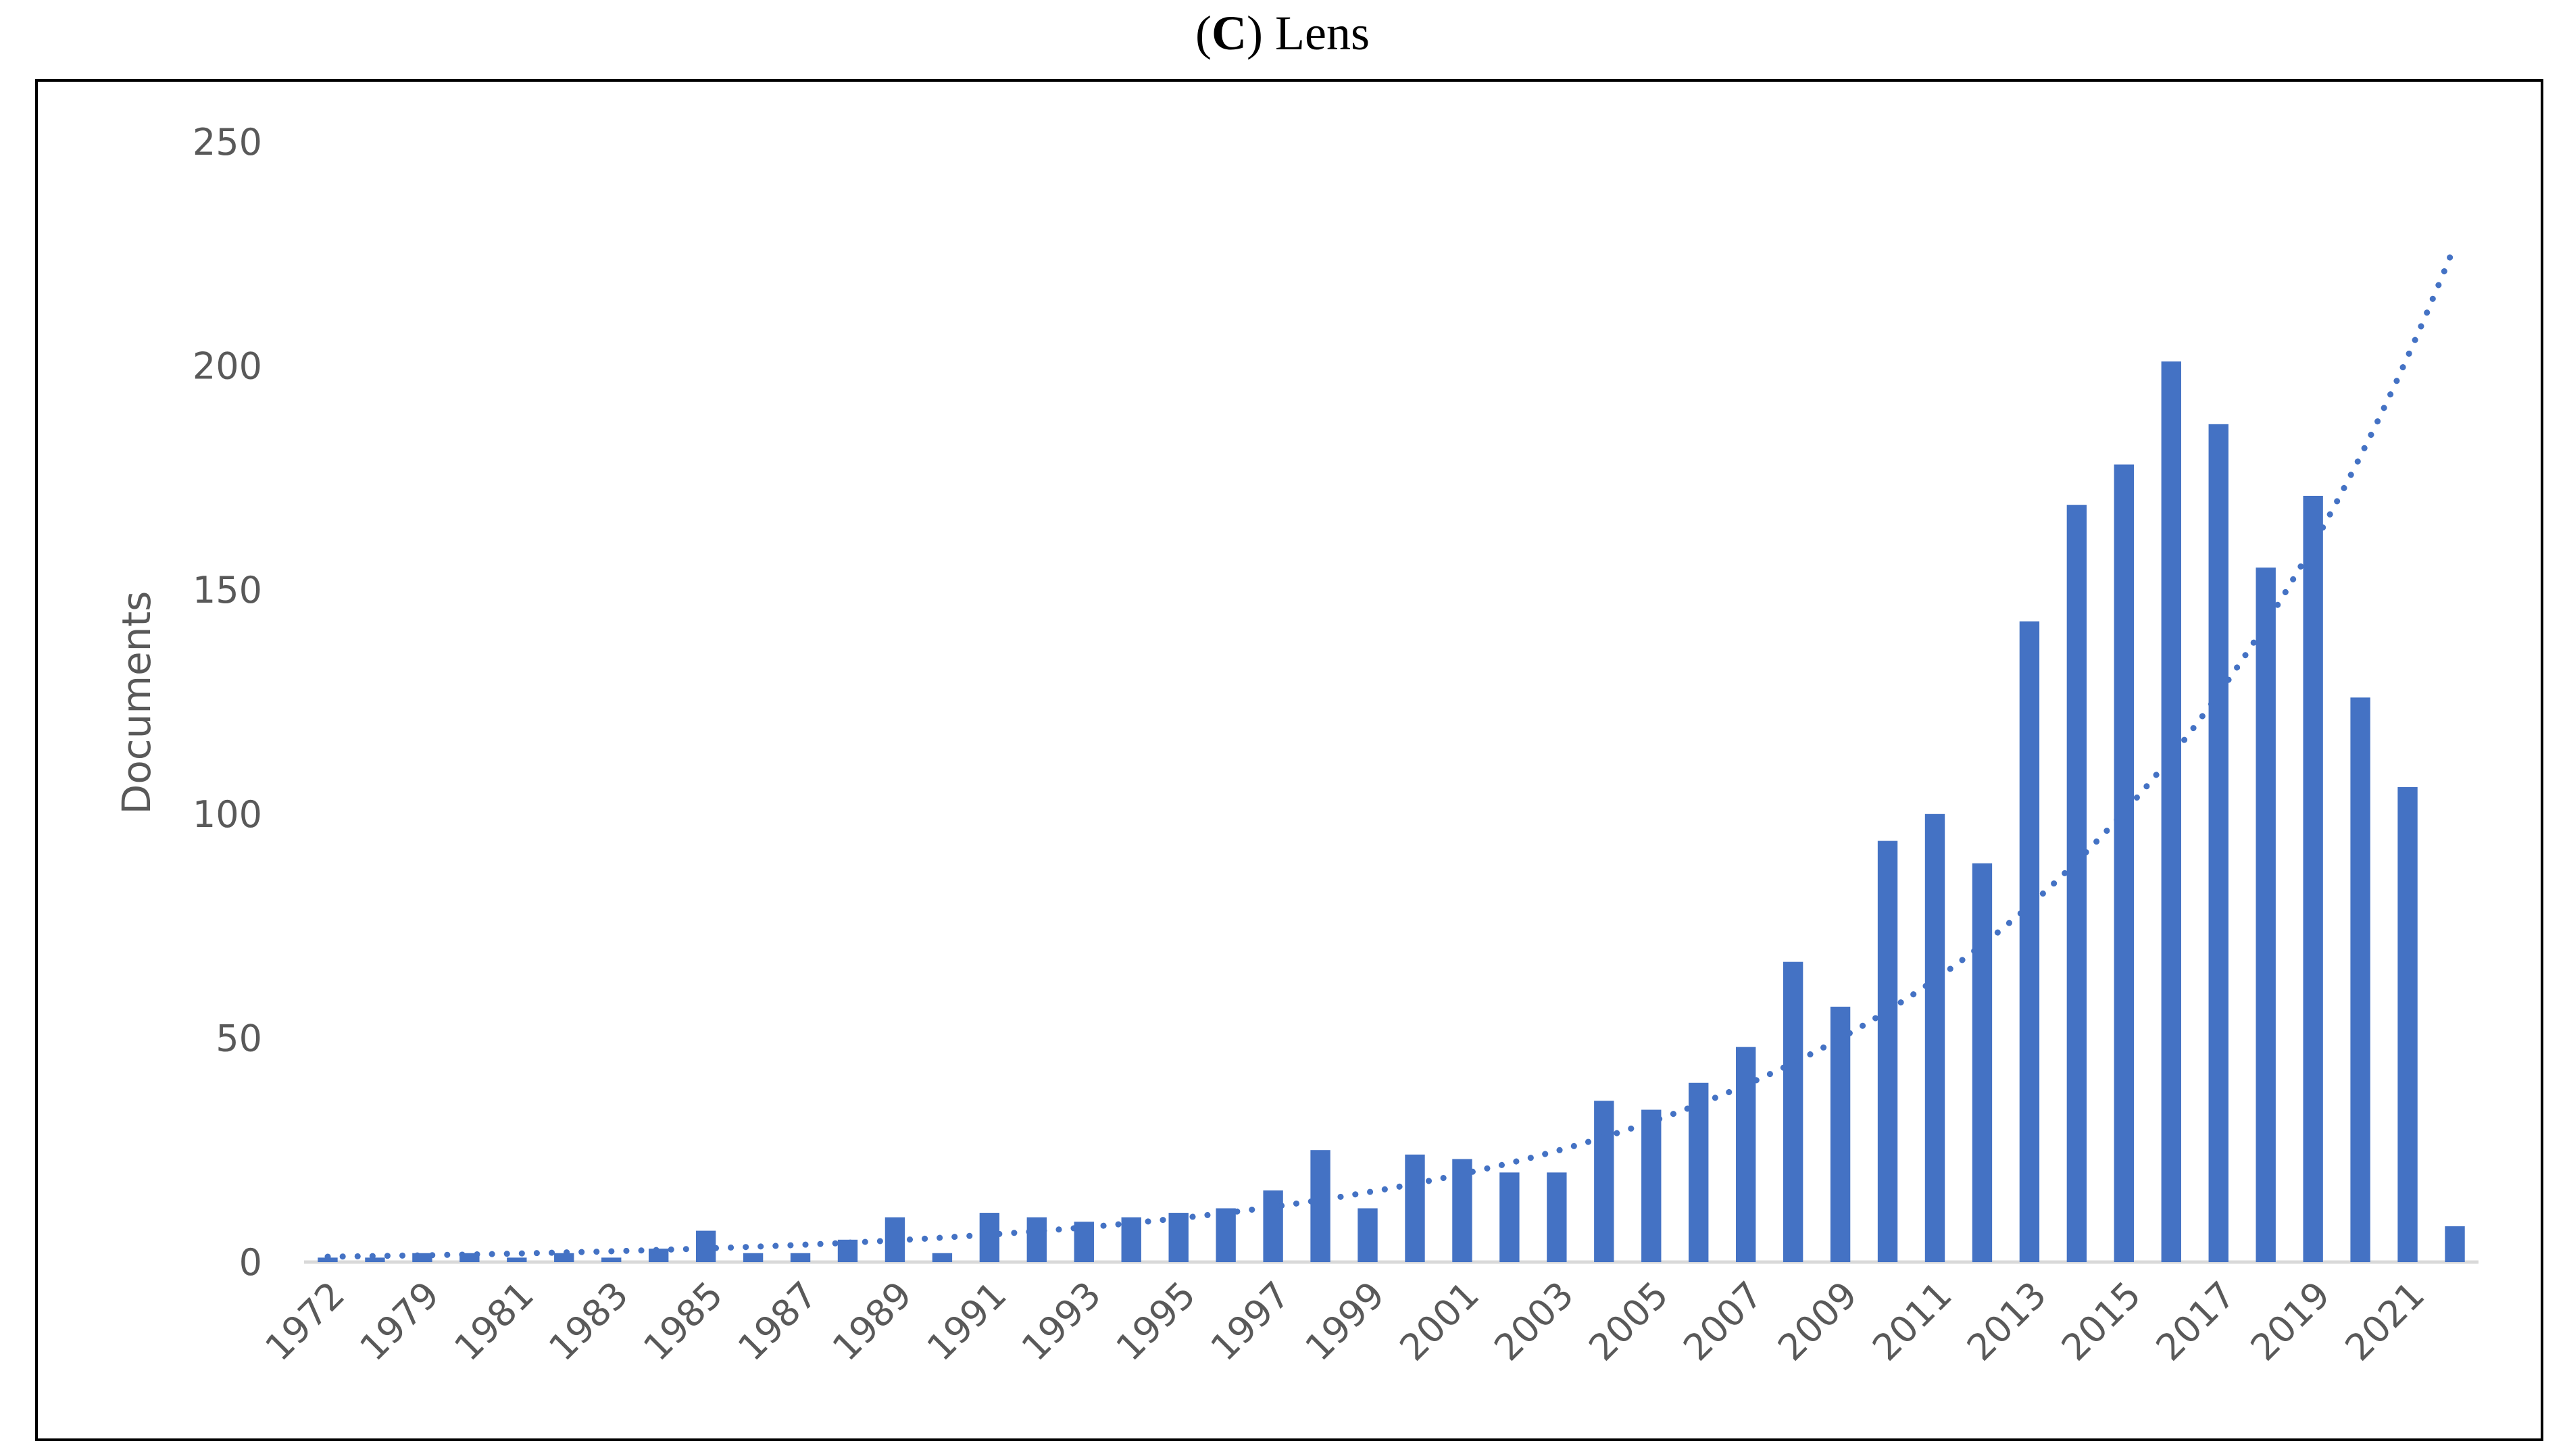  Describe the element at coordinates (228, 142) in the screenshot. I see `y-tick-label: 250` at that location.